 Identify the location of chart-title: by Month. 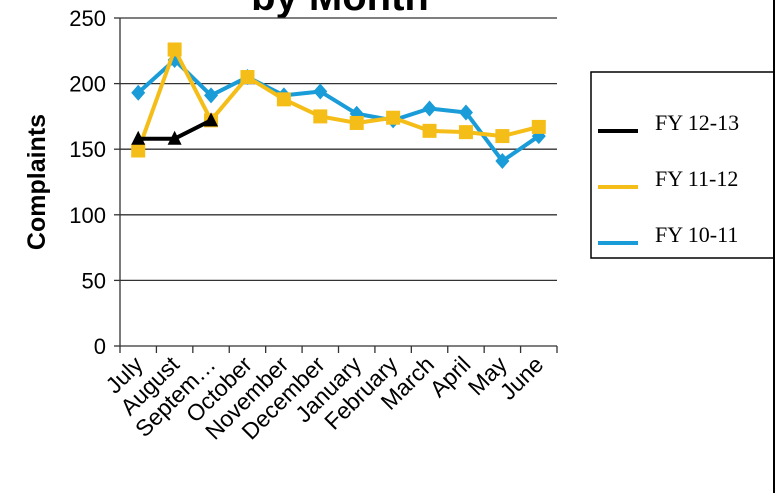
(340, 9).